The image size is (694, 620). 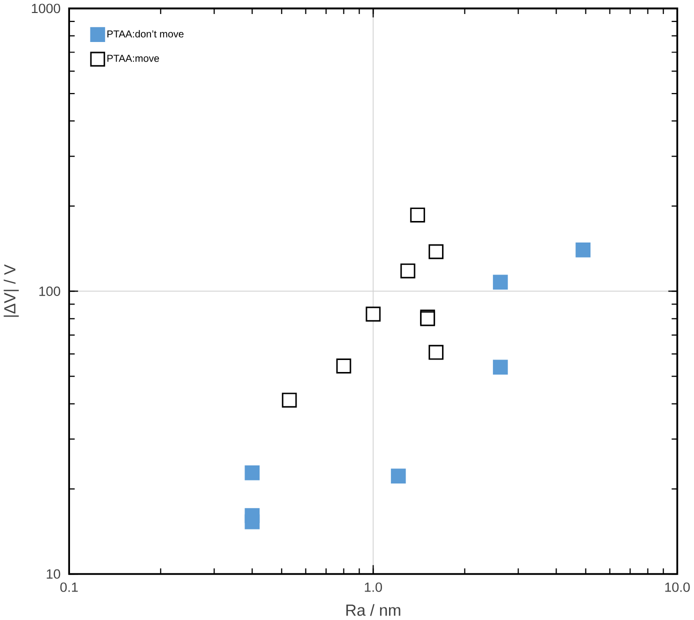 What do you see at coordinates (53, 574) in the screenshot?
I see `y-tick-label: 10` at bounding box center [53, 574].